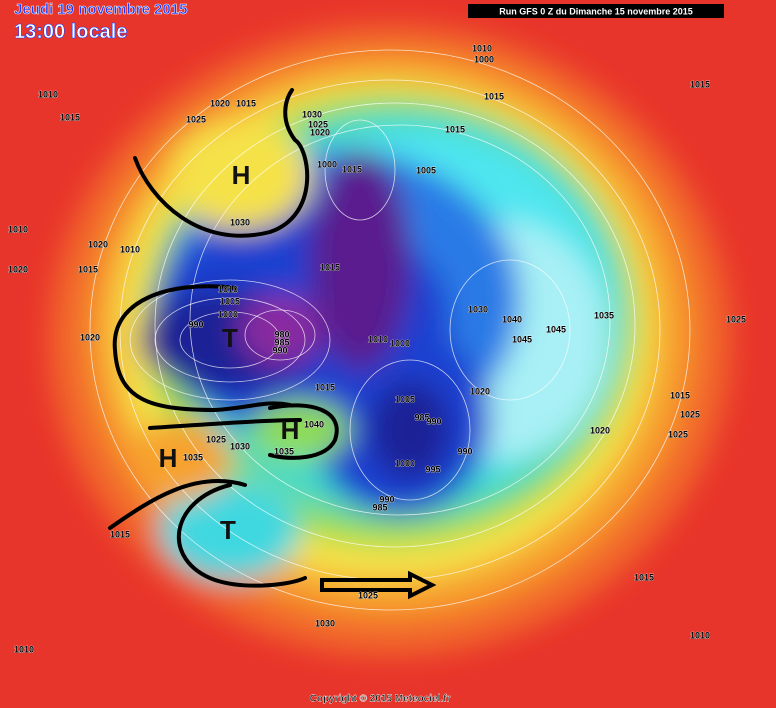 Image resolution: width=776 pixels, height=708 pixels. I want to click on map-time: 13:00 locale, so click(70, 32).